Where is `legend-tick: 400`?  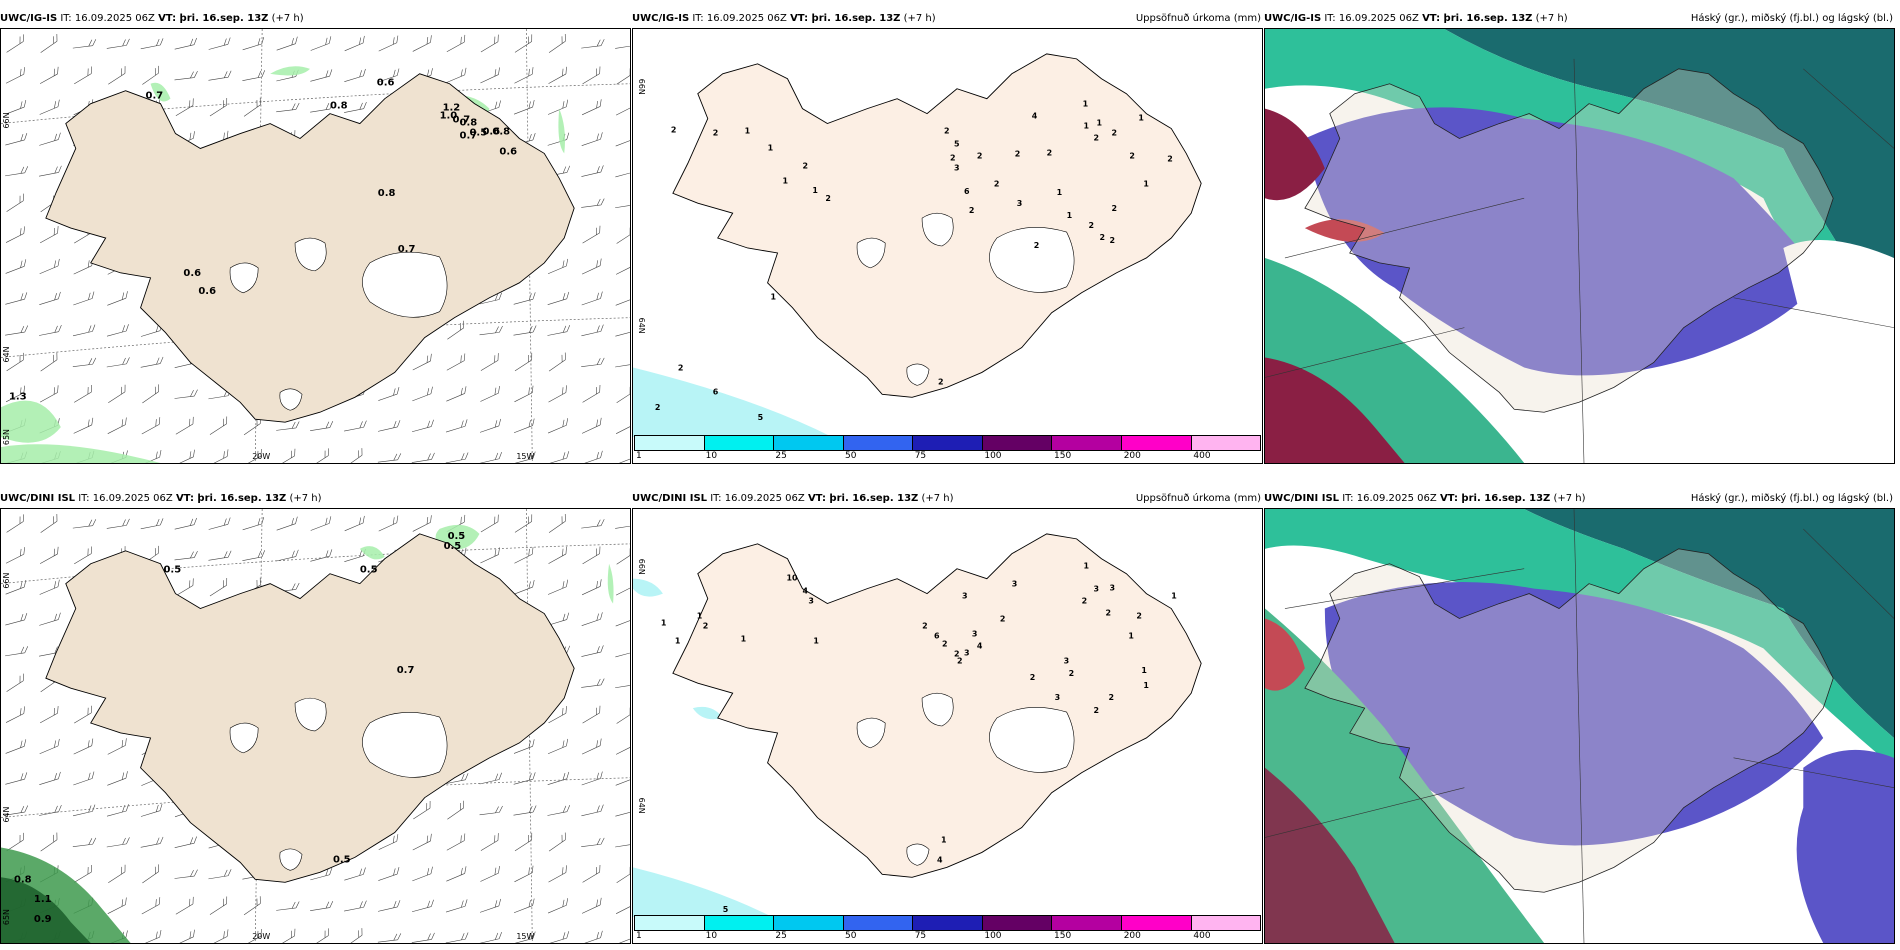
legend-tick: 400 is located at coordinates (1202, 936).